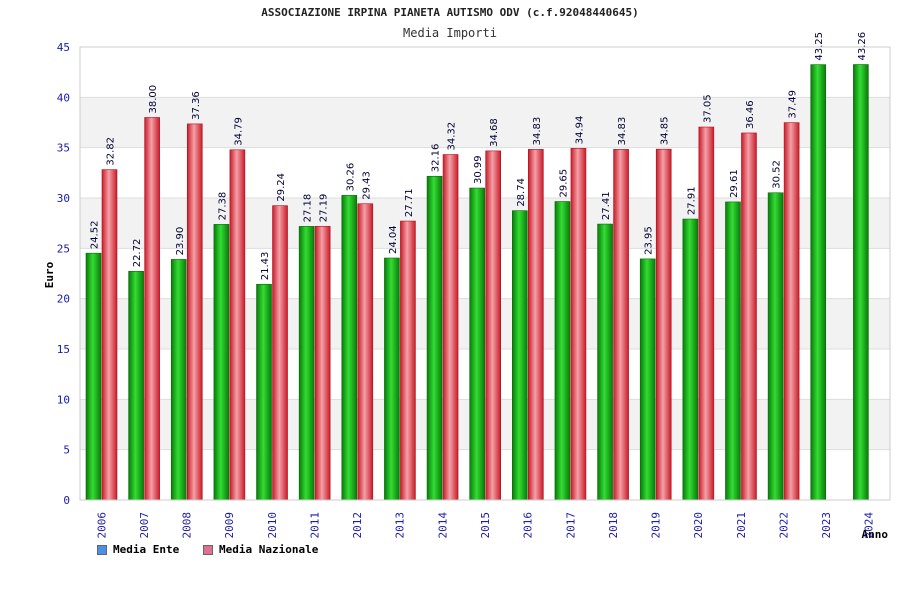 Image resolution: width=900 pixels, height=600 pixels. Describe the element at coordinates (783, 525) in the screenshot. I see `x-tick-label: 2022` at that location.